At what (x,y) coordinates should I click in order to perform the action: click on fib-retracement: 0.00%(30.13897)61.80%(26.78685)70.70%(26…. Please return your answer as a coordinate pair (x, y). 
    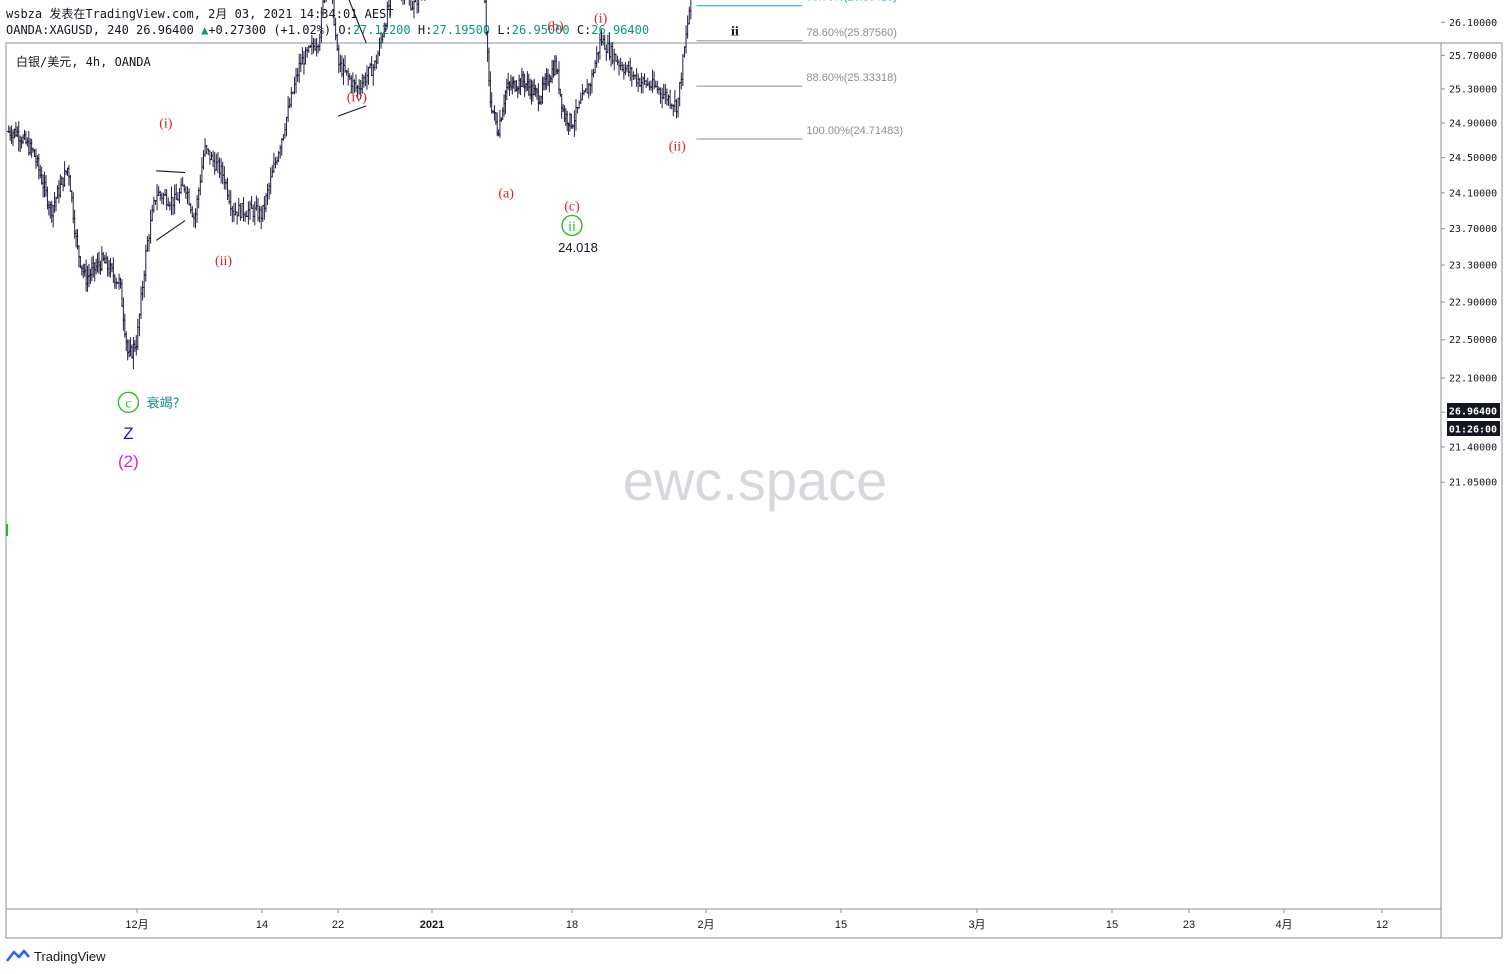
    Looking at the image, I should click on (799, 70).